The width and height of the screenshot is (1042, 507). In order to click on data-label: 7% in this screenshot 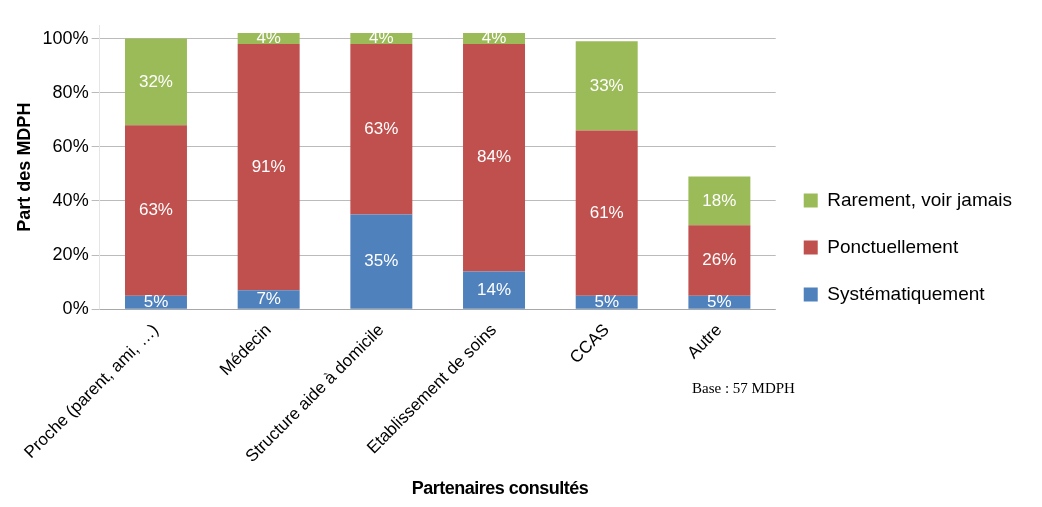, I will do `click(268, 299)`.